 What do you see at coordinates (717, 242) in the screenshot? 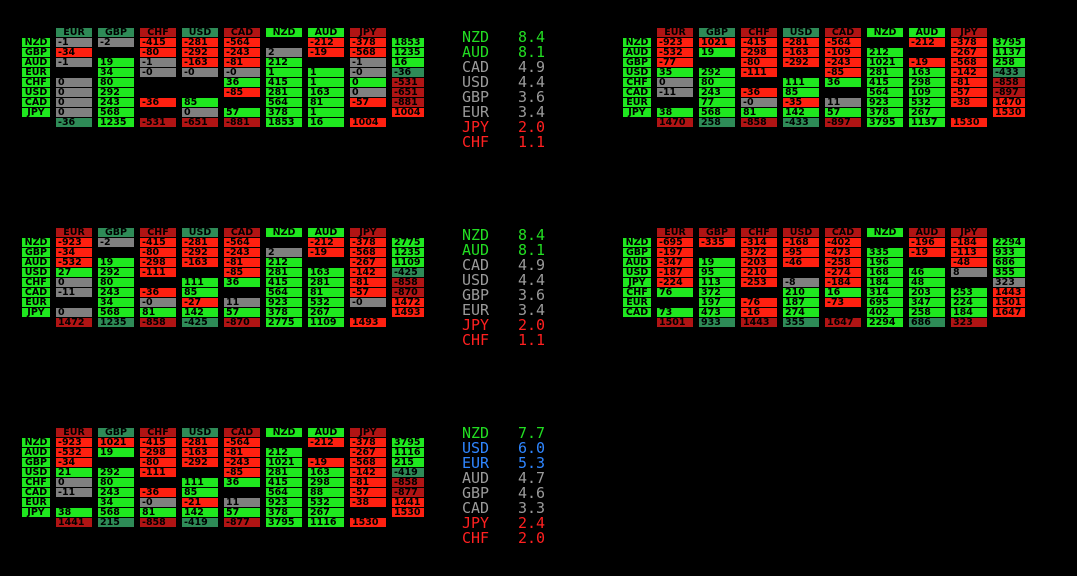
I see `matrix-cell: -335` at bounding box center [717, 242].